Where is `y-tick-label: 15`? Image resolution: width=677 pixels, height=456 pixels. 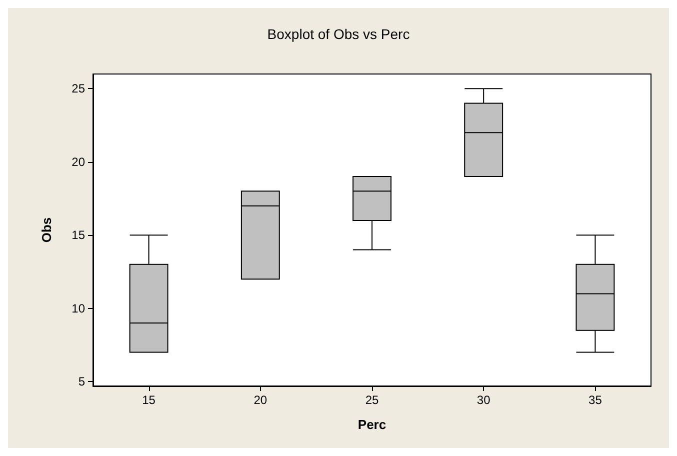
y-tick-label: 15 is located at coordinates (79, 235).